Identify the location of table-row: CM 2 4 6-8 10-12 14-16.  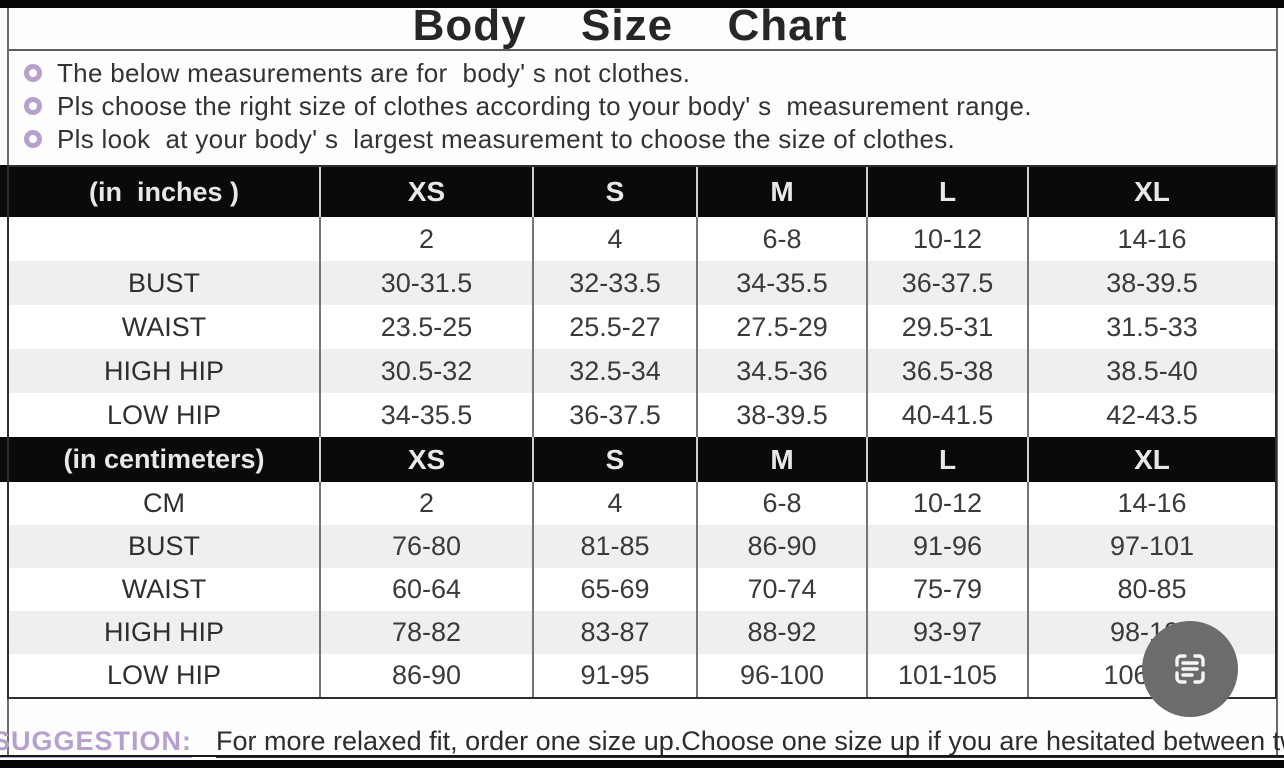
(642, 503).